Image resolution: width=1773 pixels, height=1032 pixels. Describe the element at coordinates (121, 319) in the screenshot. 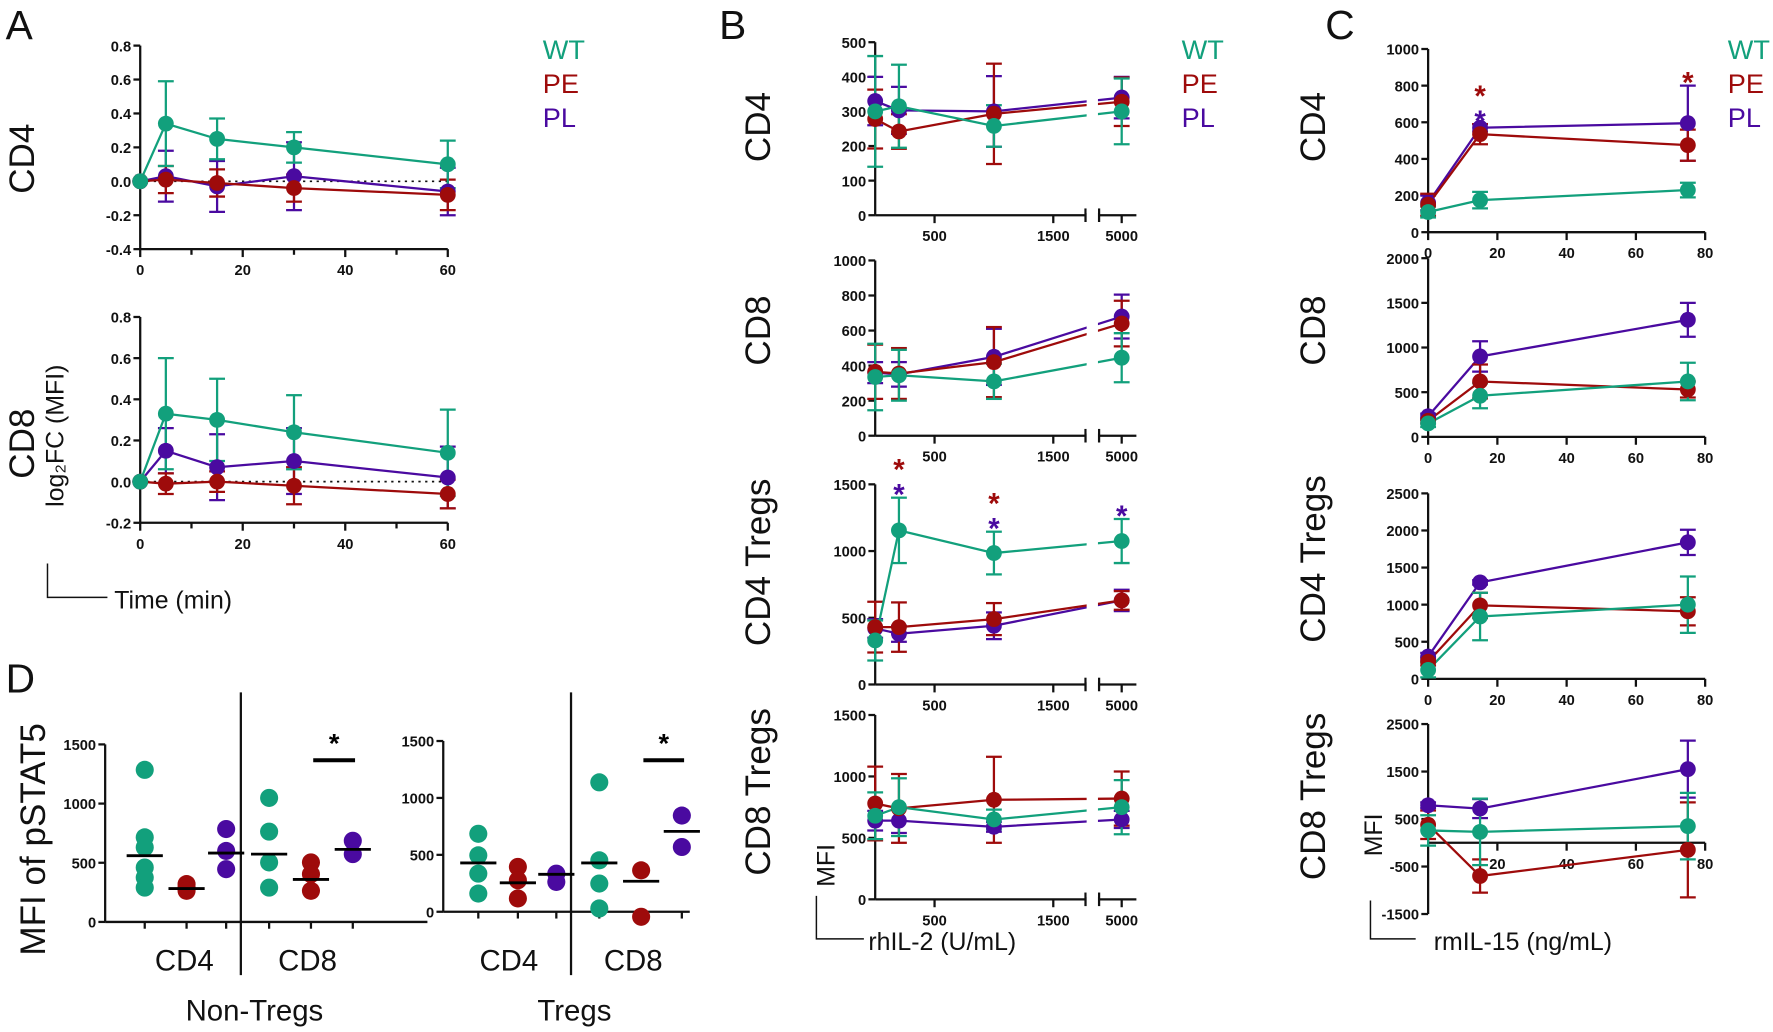

I see `y-tick-label: 0.8` at that location.